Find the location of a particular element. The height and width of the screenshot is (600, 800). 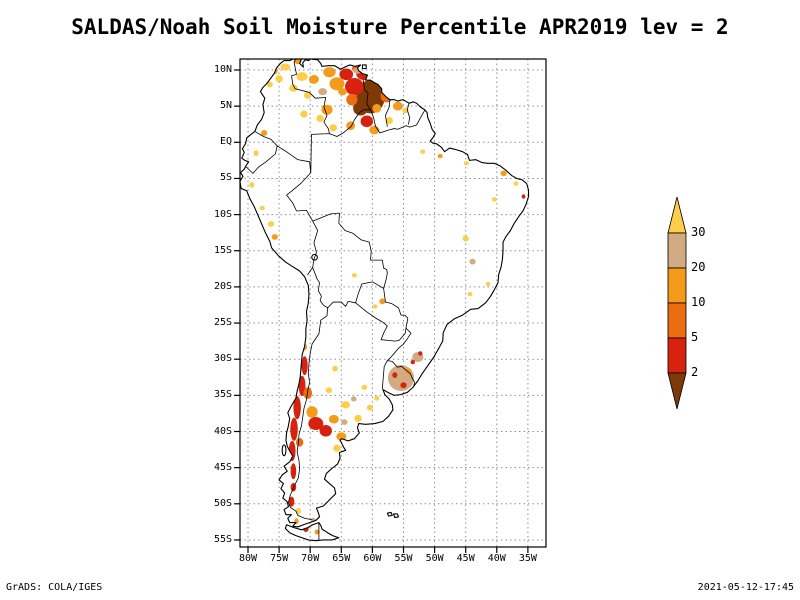

lat-tick-label: 10N is located at coordinates (222, 69).